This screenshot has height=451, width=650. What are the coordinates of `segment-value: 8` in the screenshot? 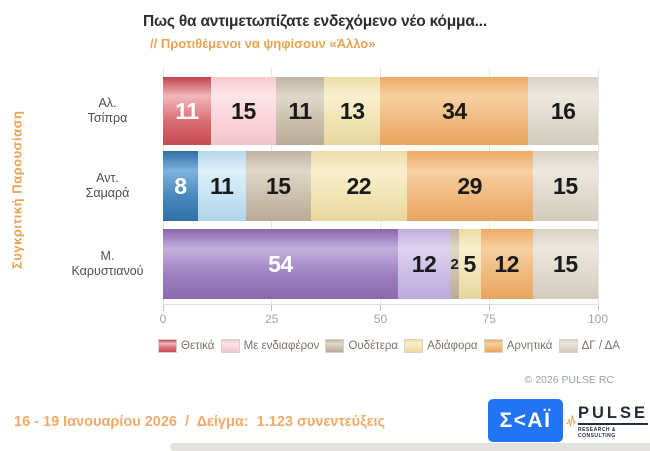 It's located at (180, 185).